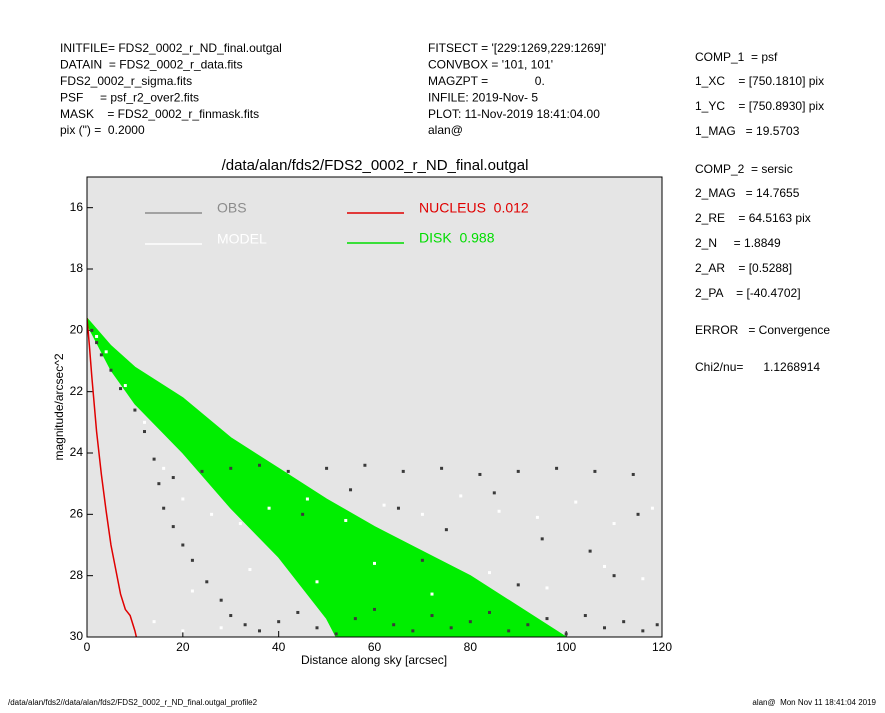 The height and width of the screenshot is (713, 885). Describe the element at coordinates (77, 268) in the screenshot. I see `y-tick-label: 18` at that location.